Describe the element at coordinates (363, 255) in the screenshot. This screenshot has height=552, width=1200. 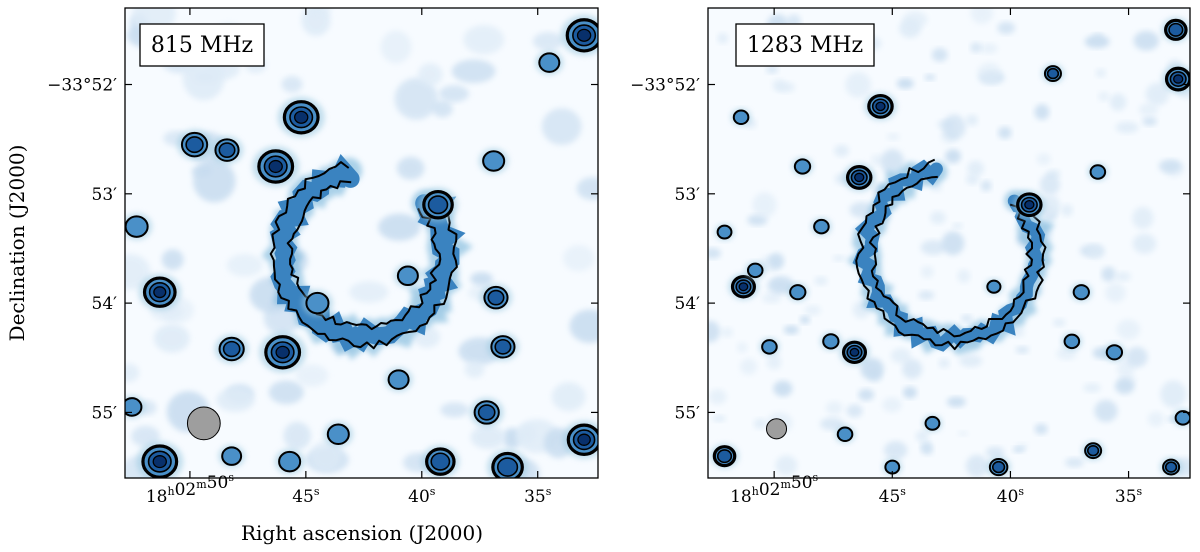
I see `ring-contour` at that location.